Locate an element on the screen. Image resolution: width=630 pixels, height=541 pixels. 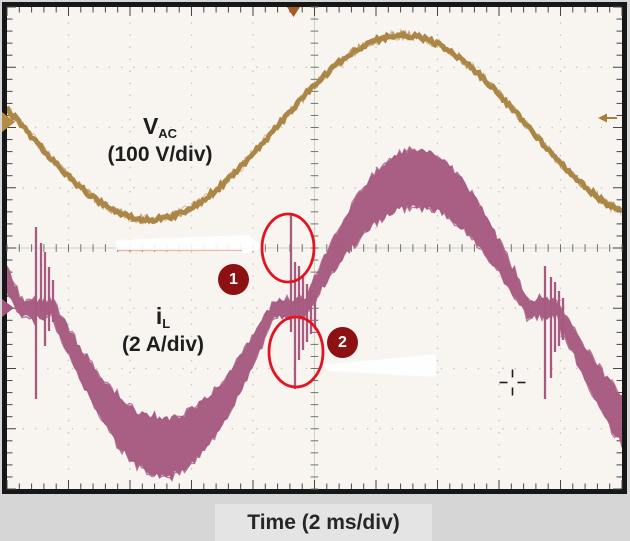
annotation-badge-1: 1 is located at coordinates (233, 279).